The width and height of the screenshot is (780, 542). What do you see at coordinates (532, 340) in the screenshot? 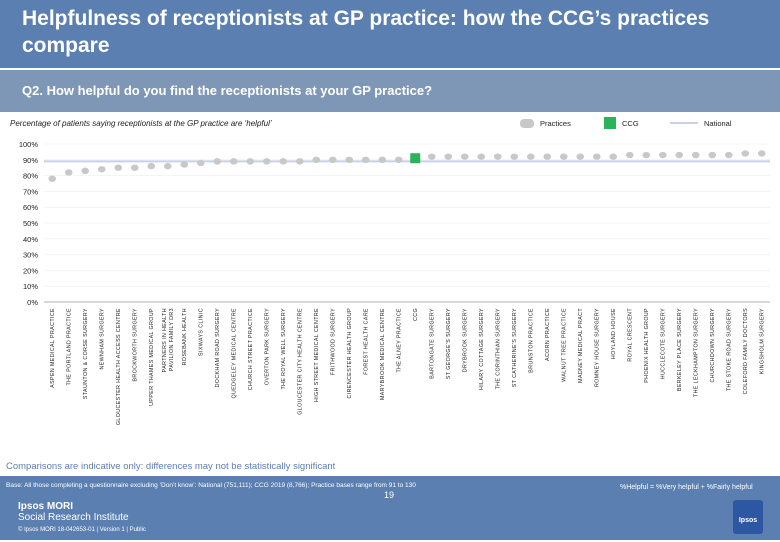
I see `x-category-label: BRUNSTON PRACTICE` at bounding box center [532, 340].